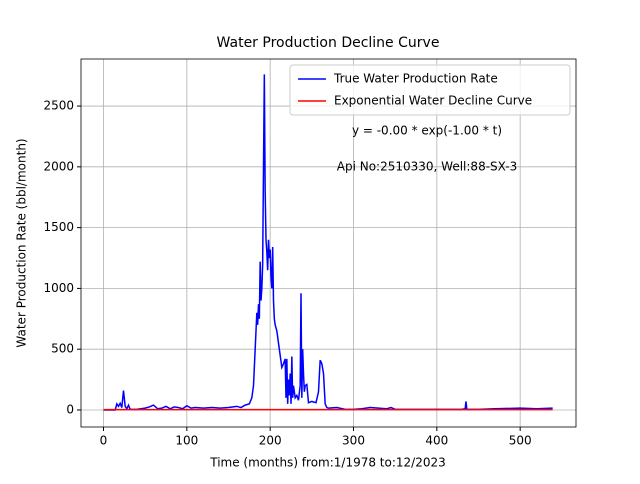  Describe the element at coordinates (58, 288) in the screenshot. I see `y-tick-label: 1000` at that location.